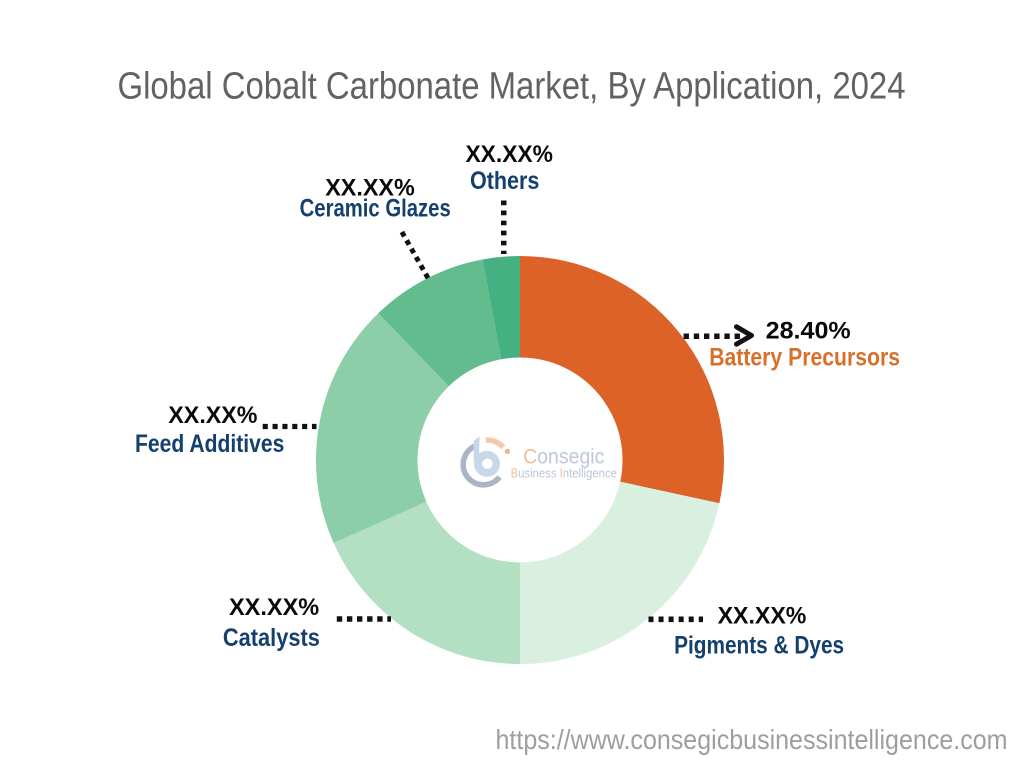 This screenshot has height=768, width=1024. I want to click on svg-text: Feed Additives, so click(209, 444).